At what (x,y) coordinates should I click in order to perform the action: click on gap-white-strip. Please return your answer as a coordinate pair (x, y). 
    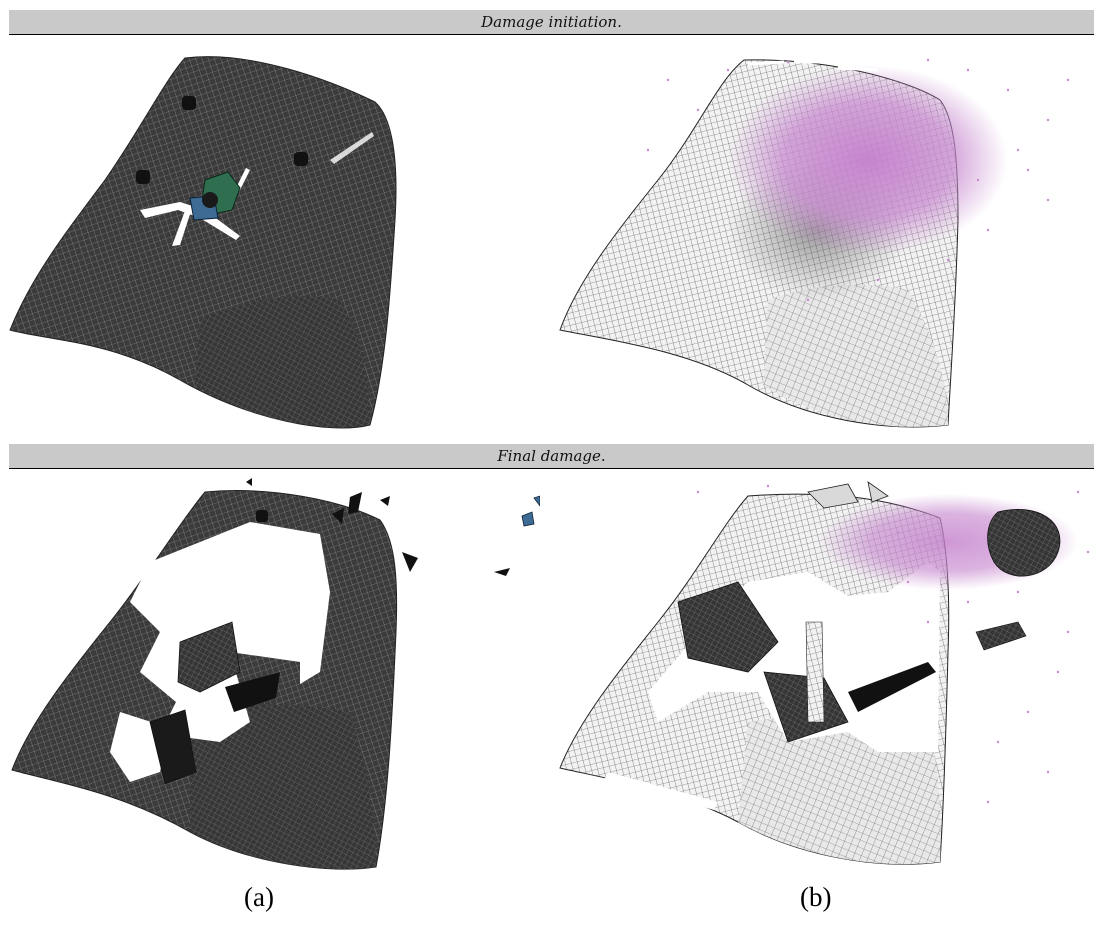
    Looking at the image, I should click on (661, 791).